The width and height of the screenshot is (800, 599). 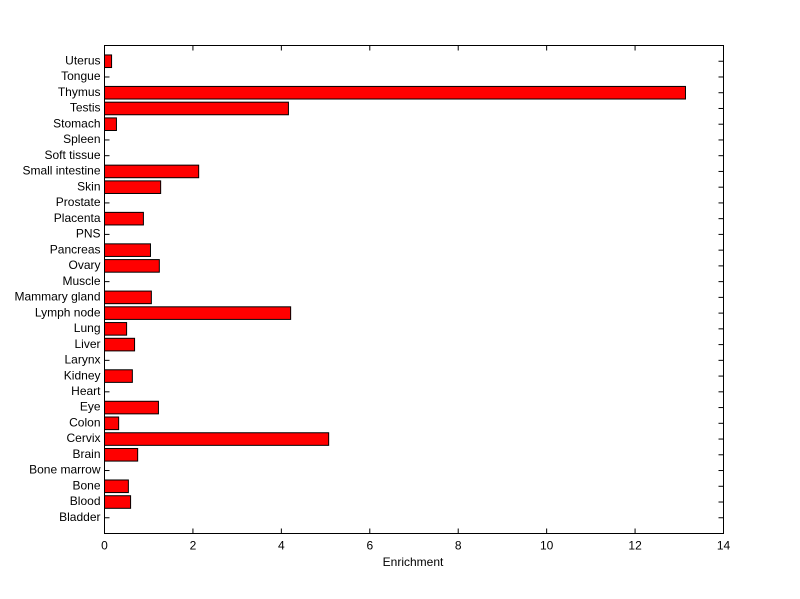 I want to click on y-tick-label: Thymus, so click(x=79, y=92).